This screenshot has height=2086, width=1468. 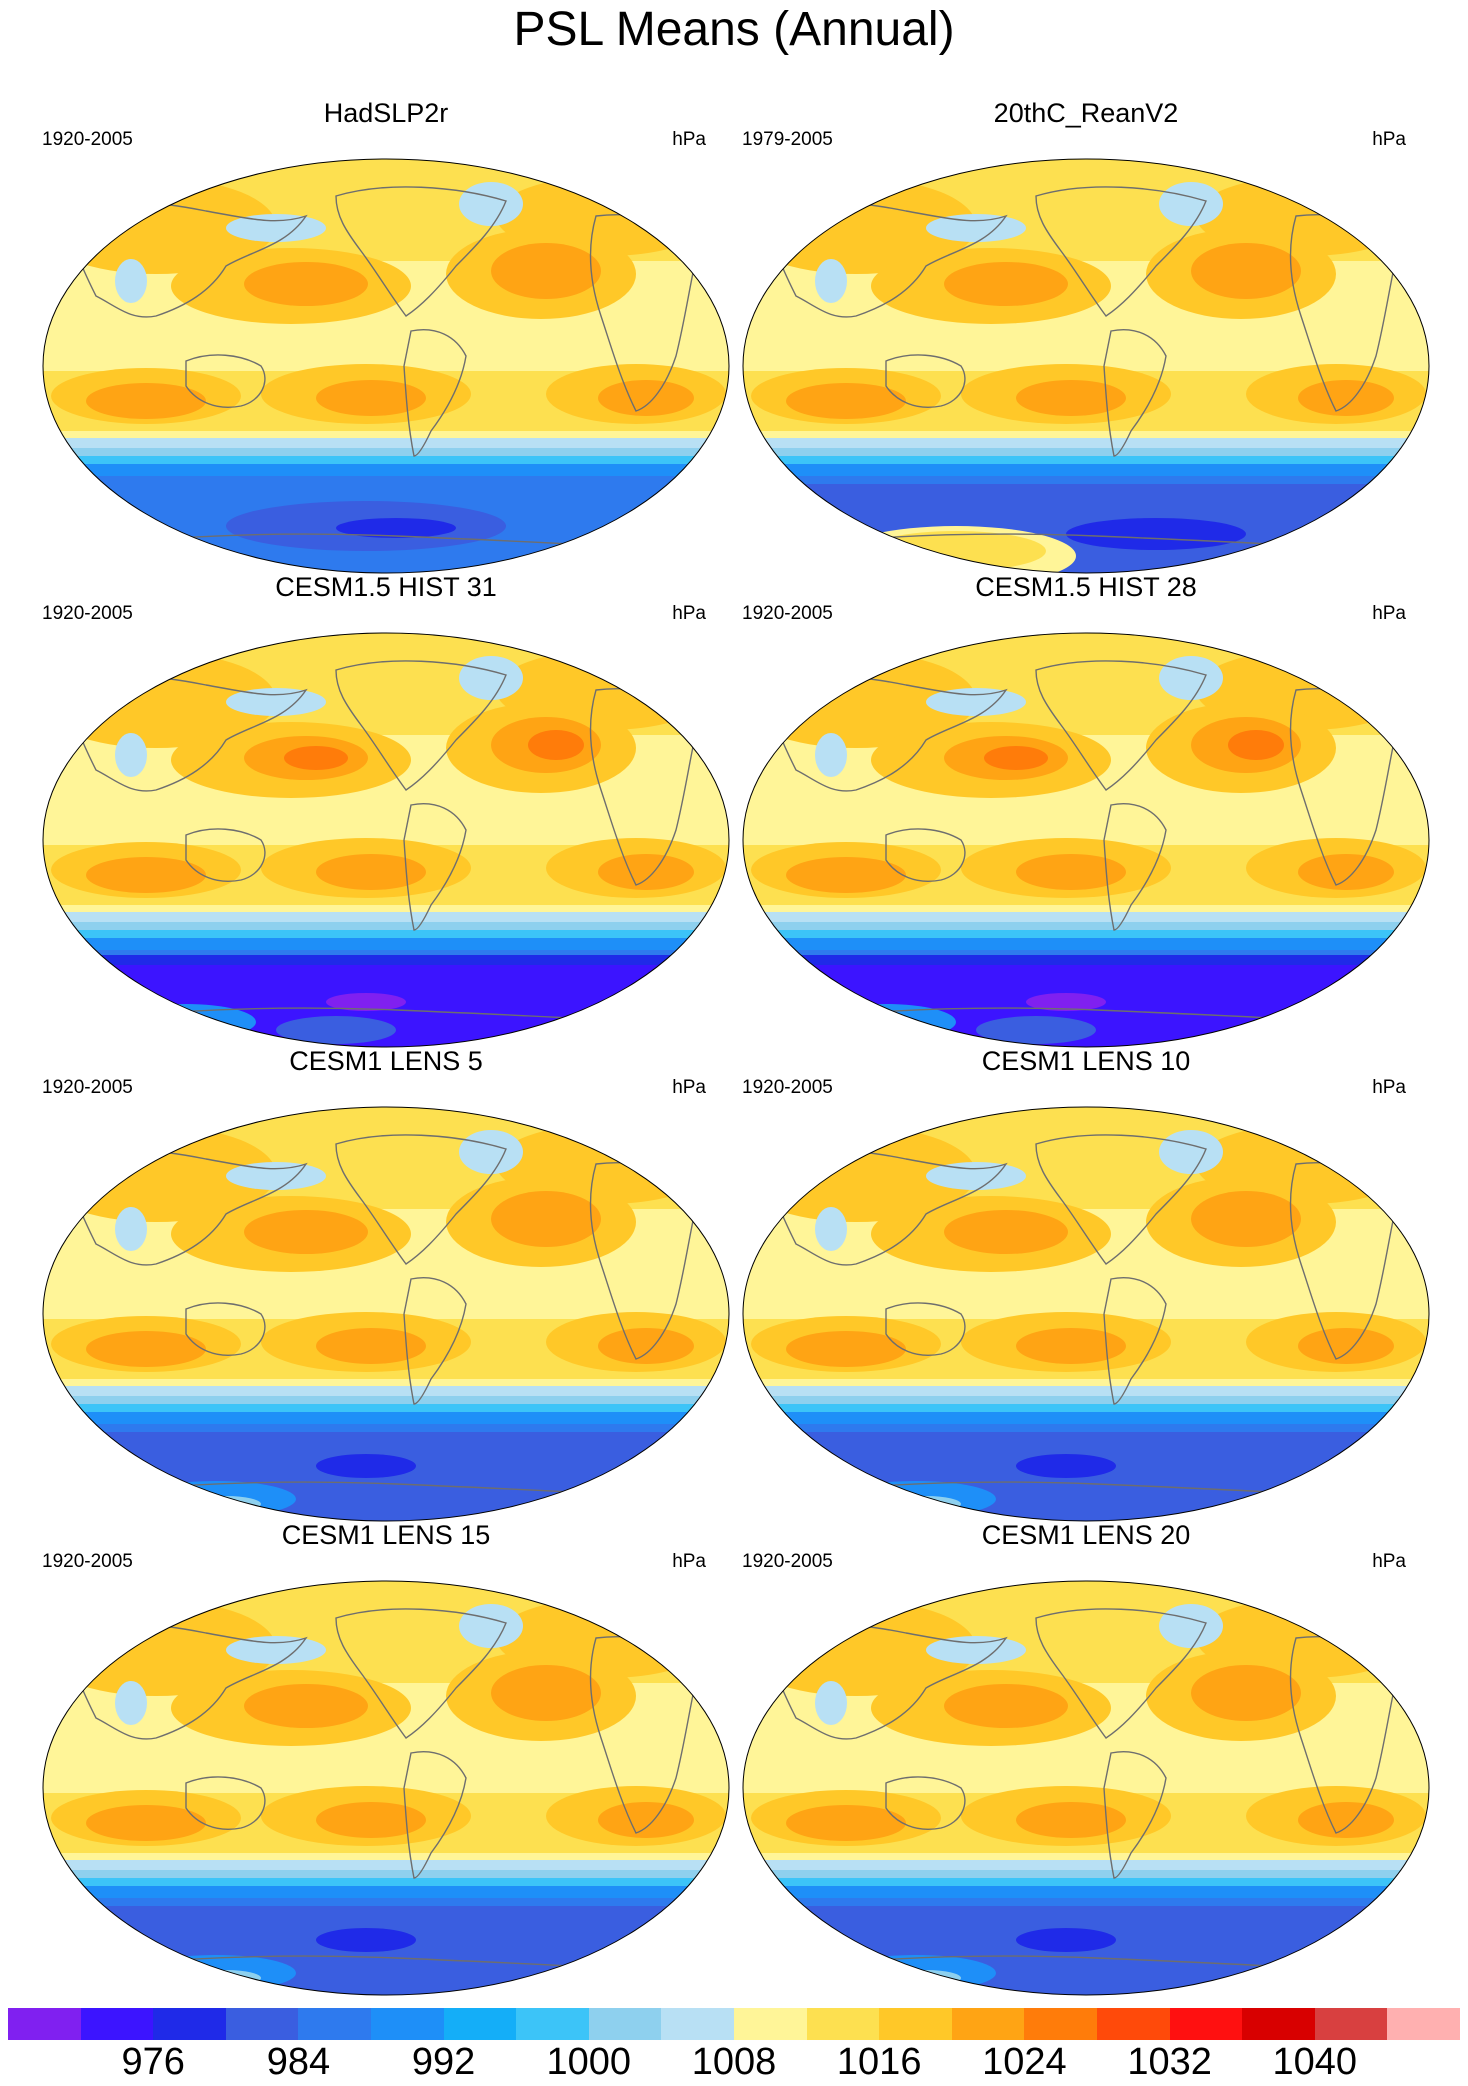 What do you see at coordinates (386, 1535) in the screenshot?
I see `panel-title: CESM1 LENS 15` at bounding box center [386, 1535].